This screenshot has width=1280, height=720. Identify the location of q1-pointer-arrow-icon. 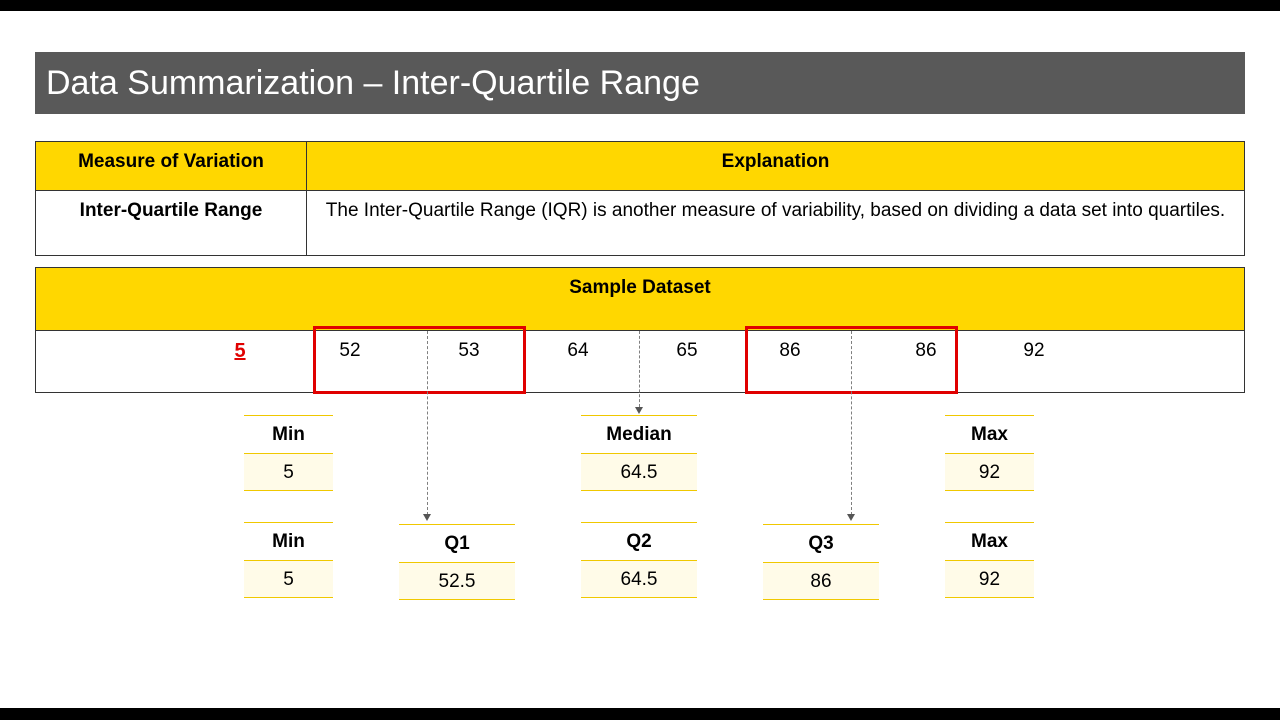
(427, 517).